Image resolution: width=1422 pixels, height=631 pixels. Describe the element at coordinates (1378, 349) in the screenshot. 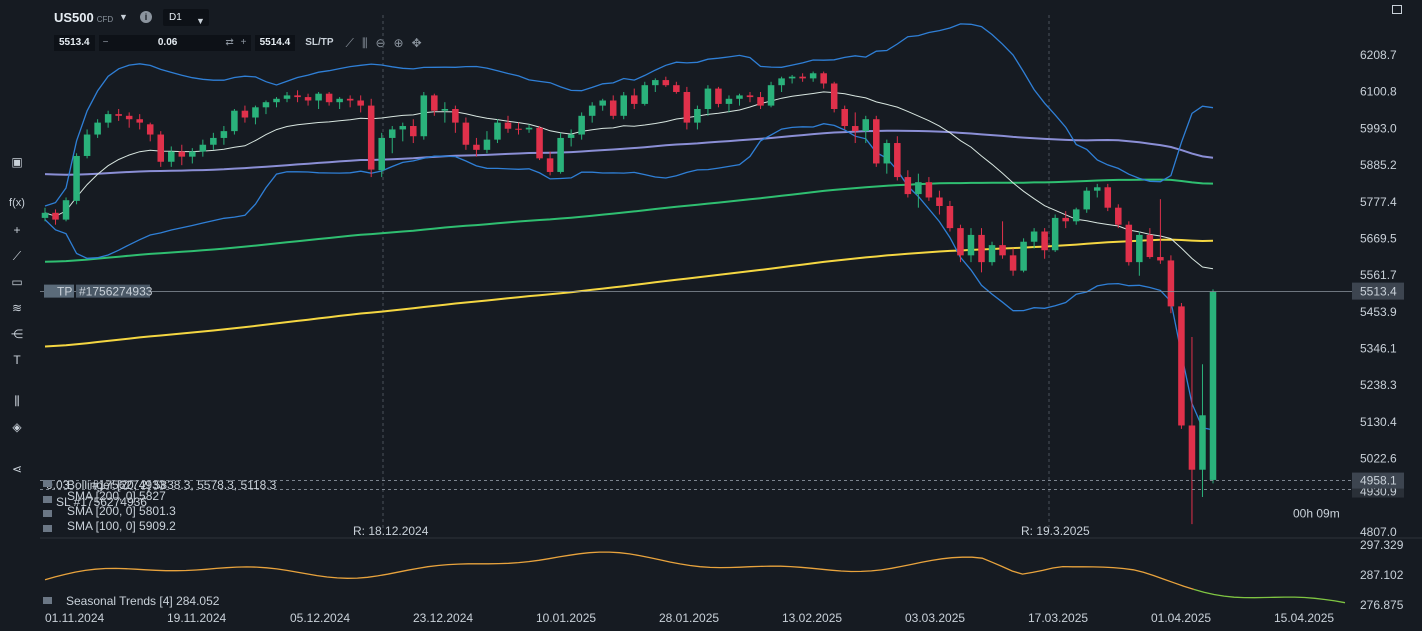

I see `price-tick-label: 5346.1` at that location.